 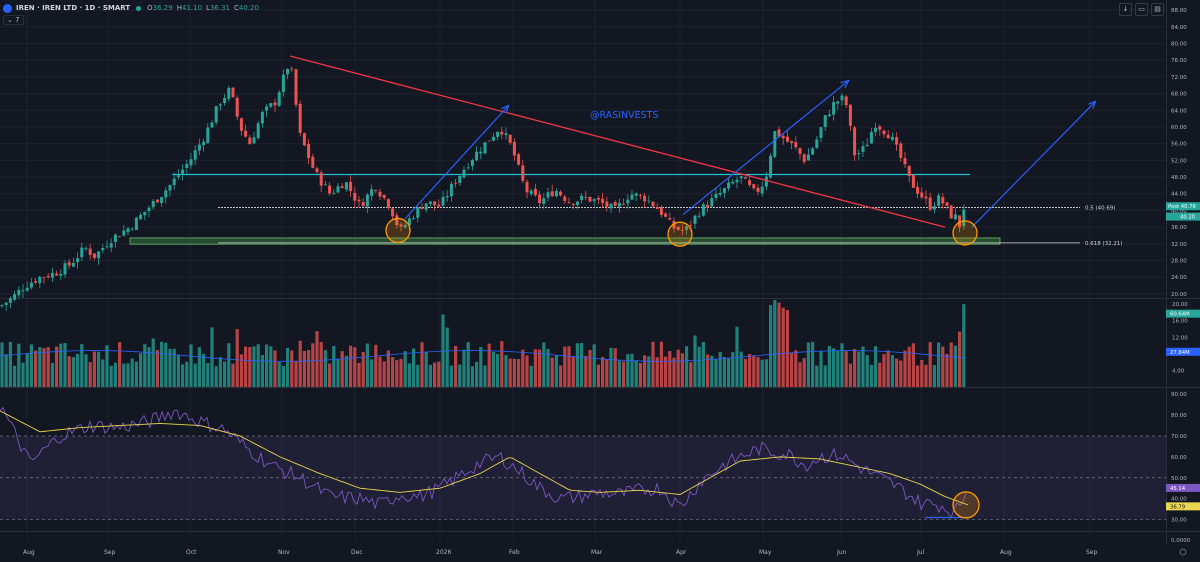 I want to click on download-icon: ↓, so click(x=1125, y=9).